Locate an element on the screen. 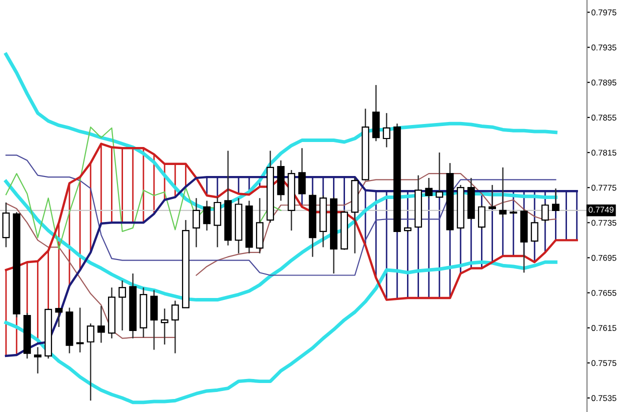 The height and width of the screenshot is (412, 620). y-tick-label: 0.7815 is located at coordinates (603, 153).